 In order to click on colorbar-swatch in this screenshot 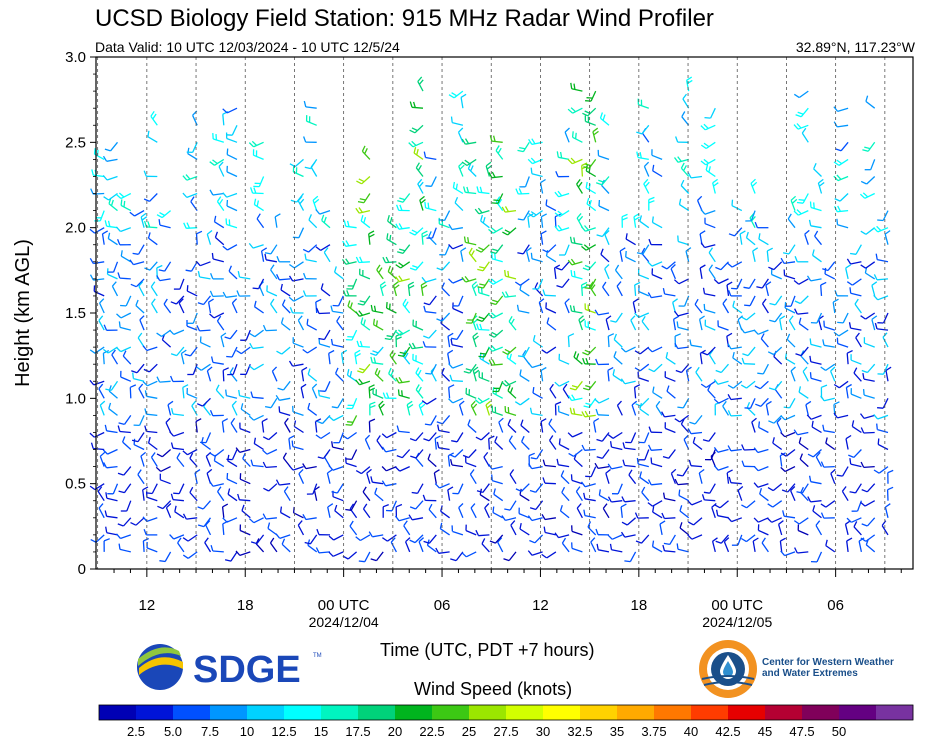, I will do `click(673, 712)`.